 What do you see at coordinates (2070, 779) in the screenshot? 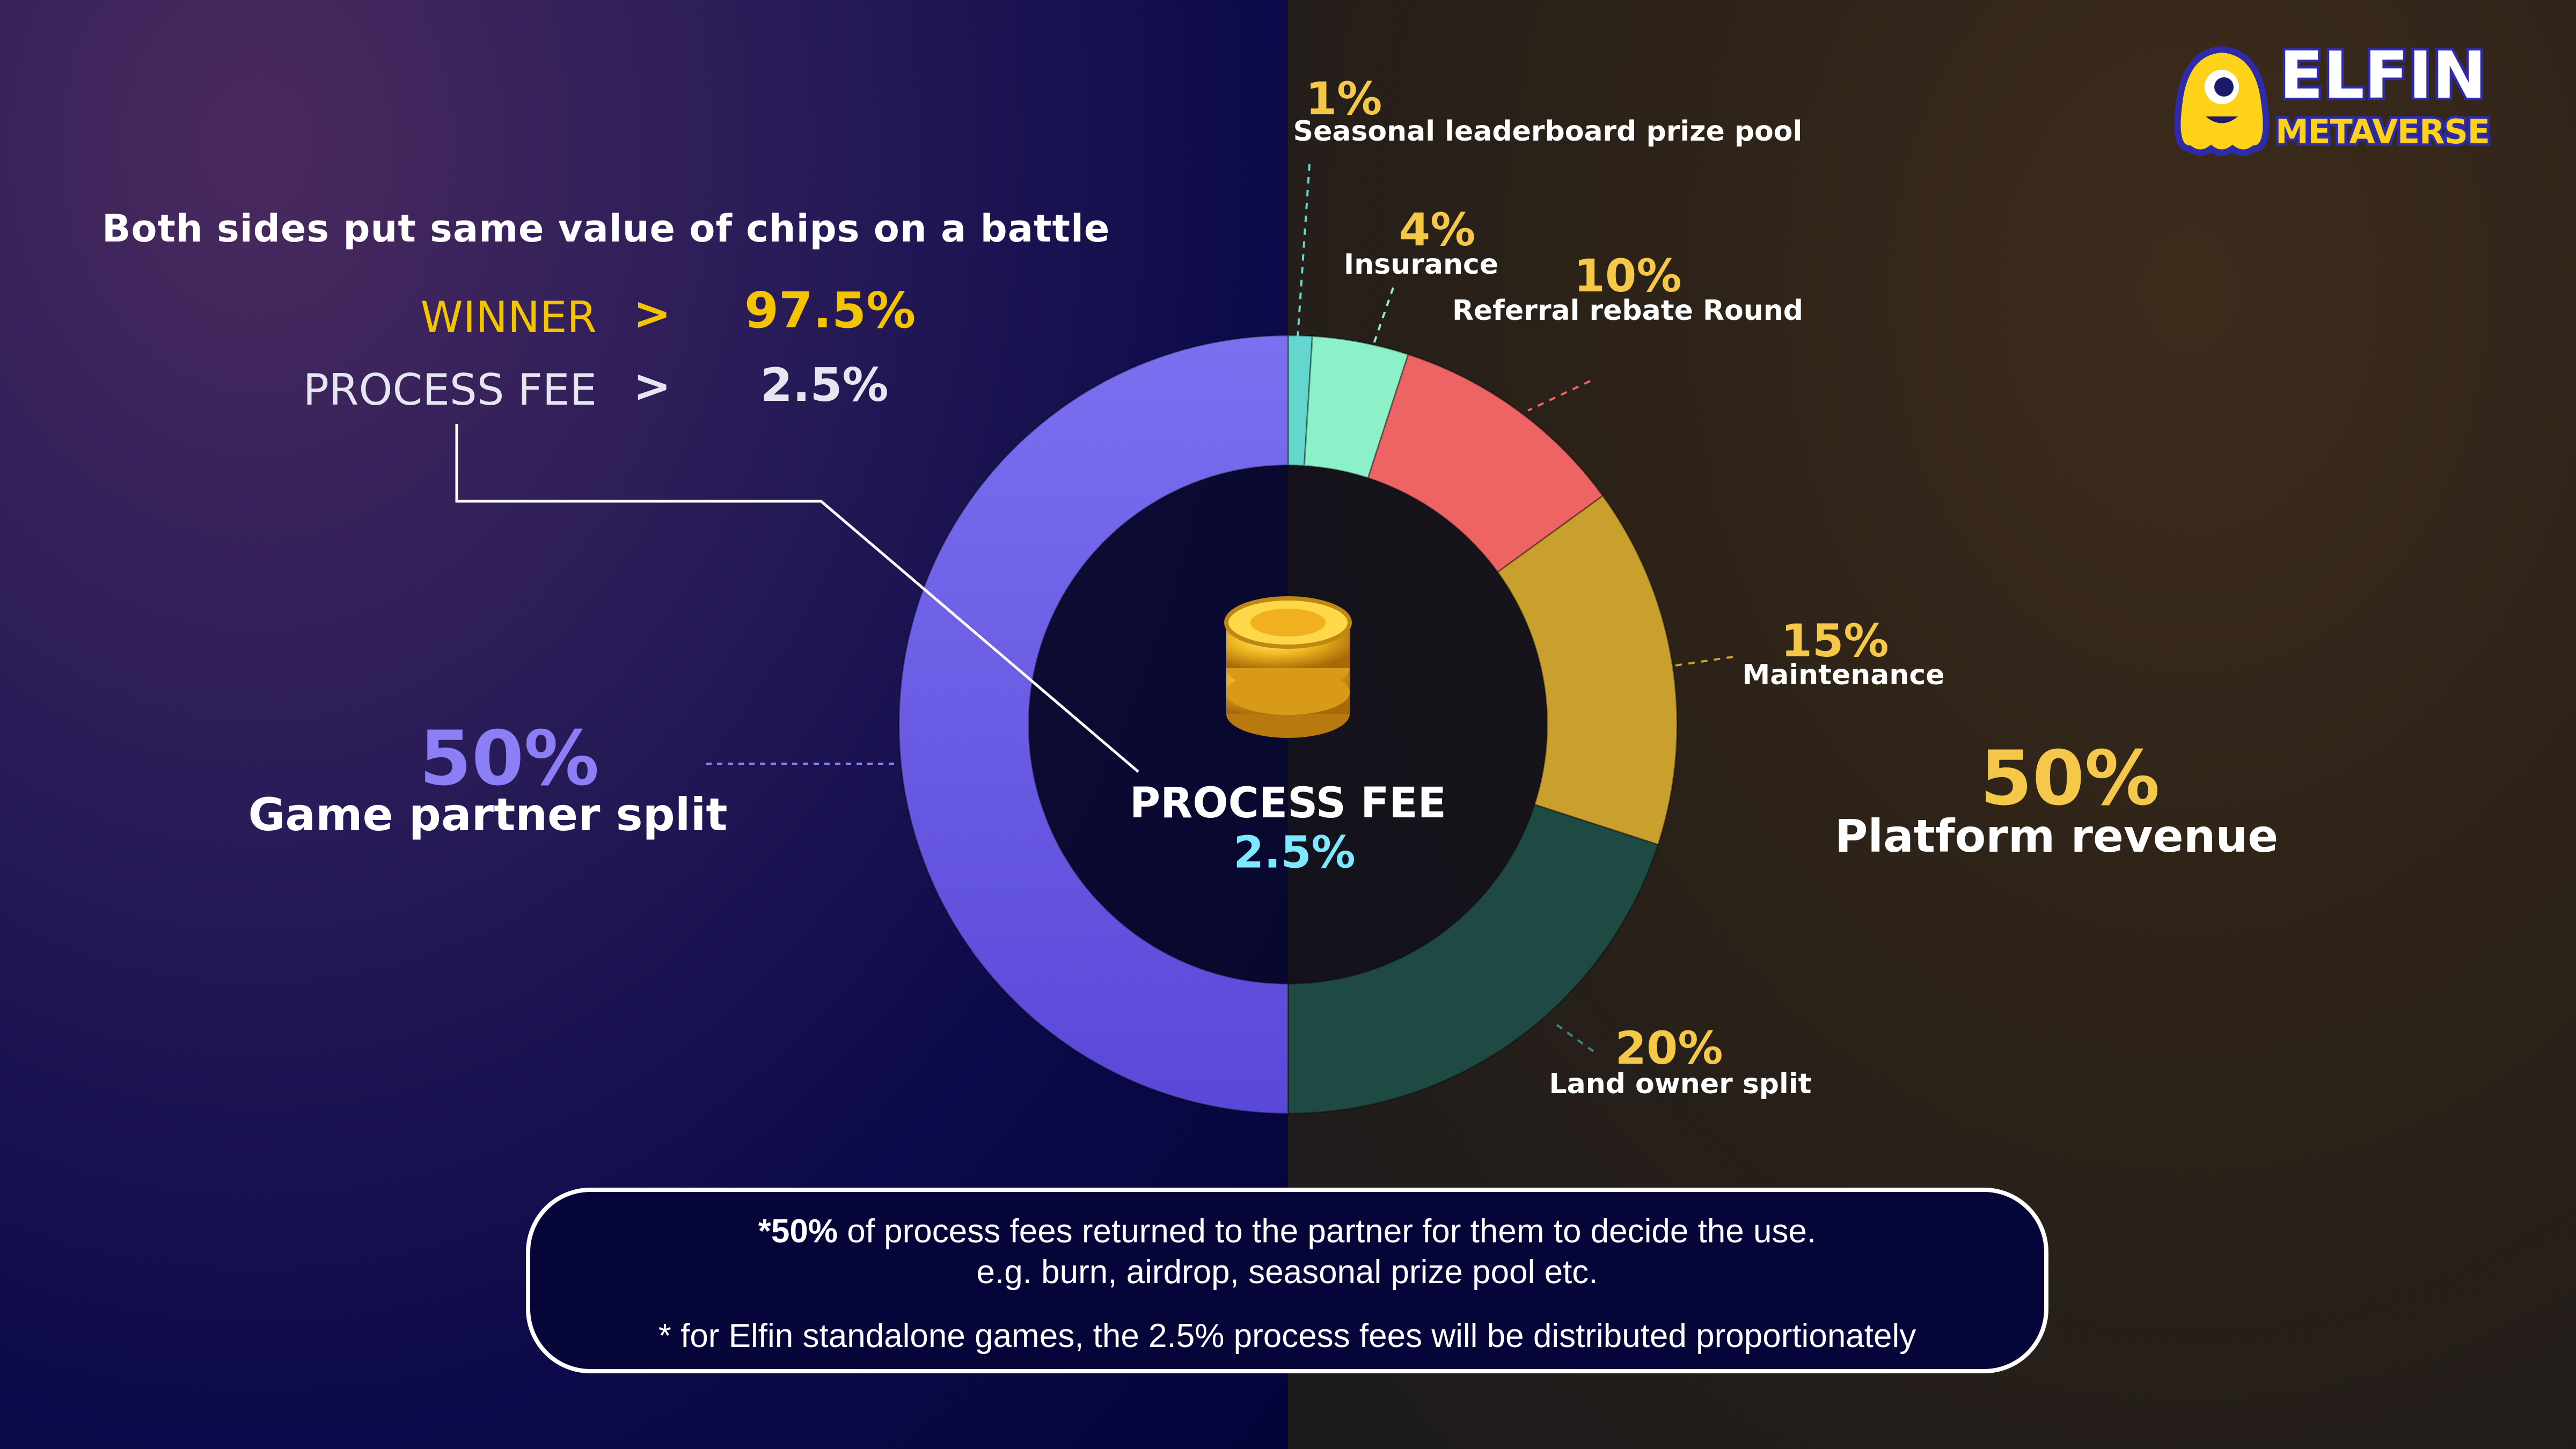
I see `platform-revenue-pct: 50%` at bounding box center [2070, 779].